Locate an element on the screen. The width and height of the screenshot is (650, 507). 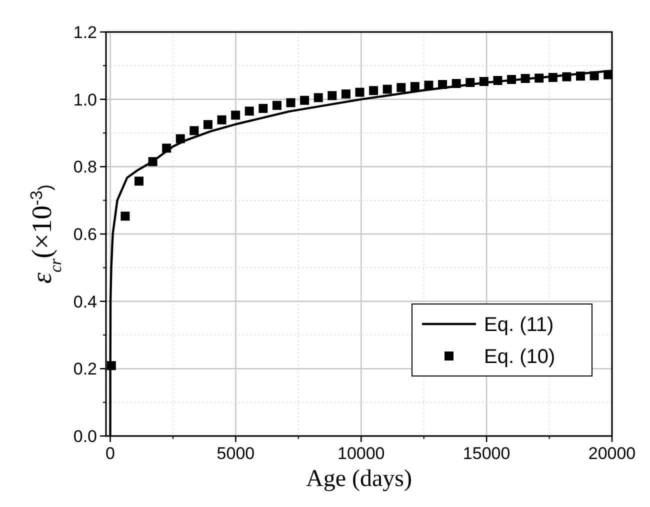
y-tick-label: 0.4 is located at coordinates (85, 302).